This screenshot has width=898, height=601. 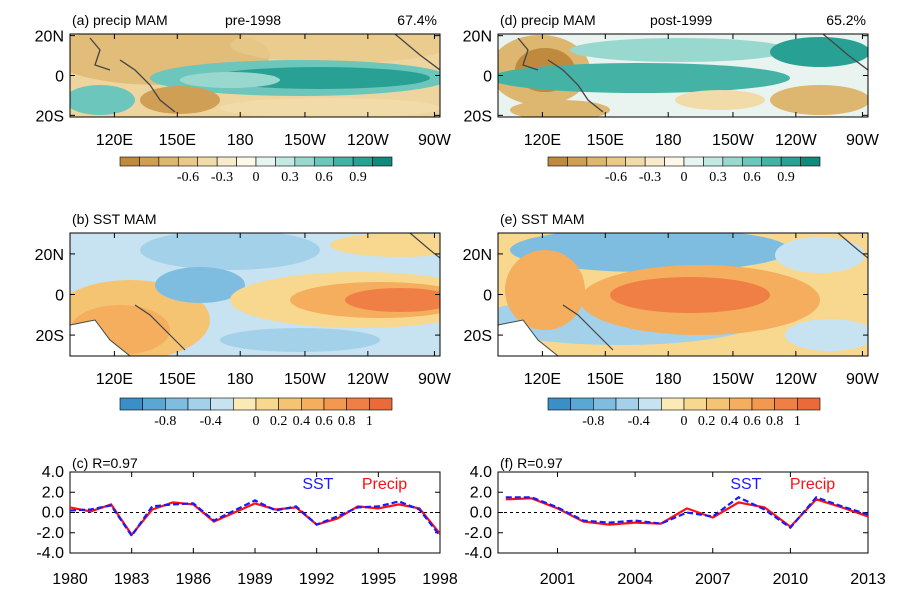 I want to click on x-tick-label: 1995, so click(x=379, y=579).